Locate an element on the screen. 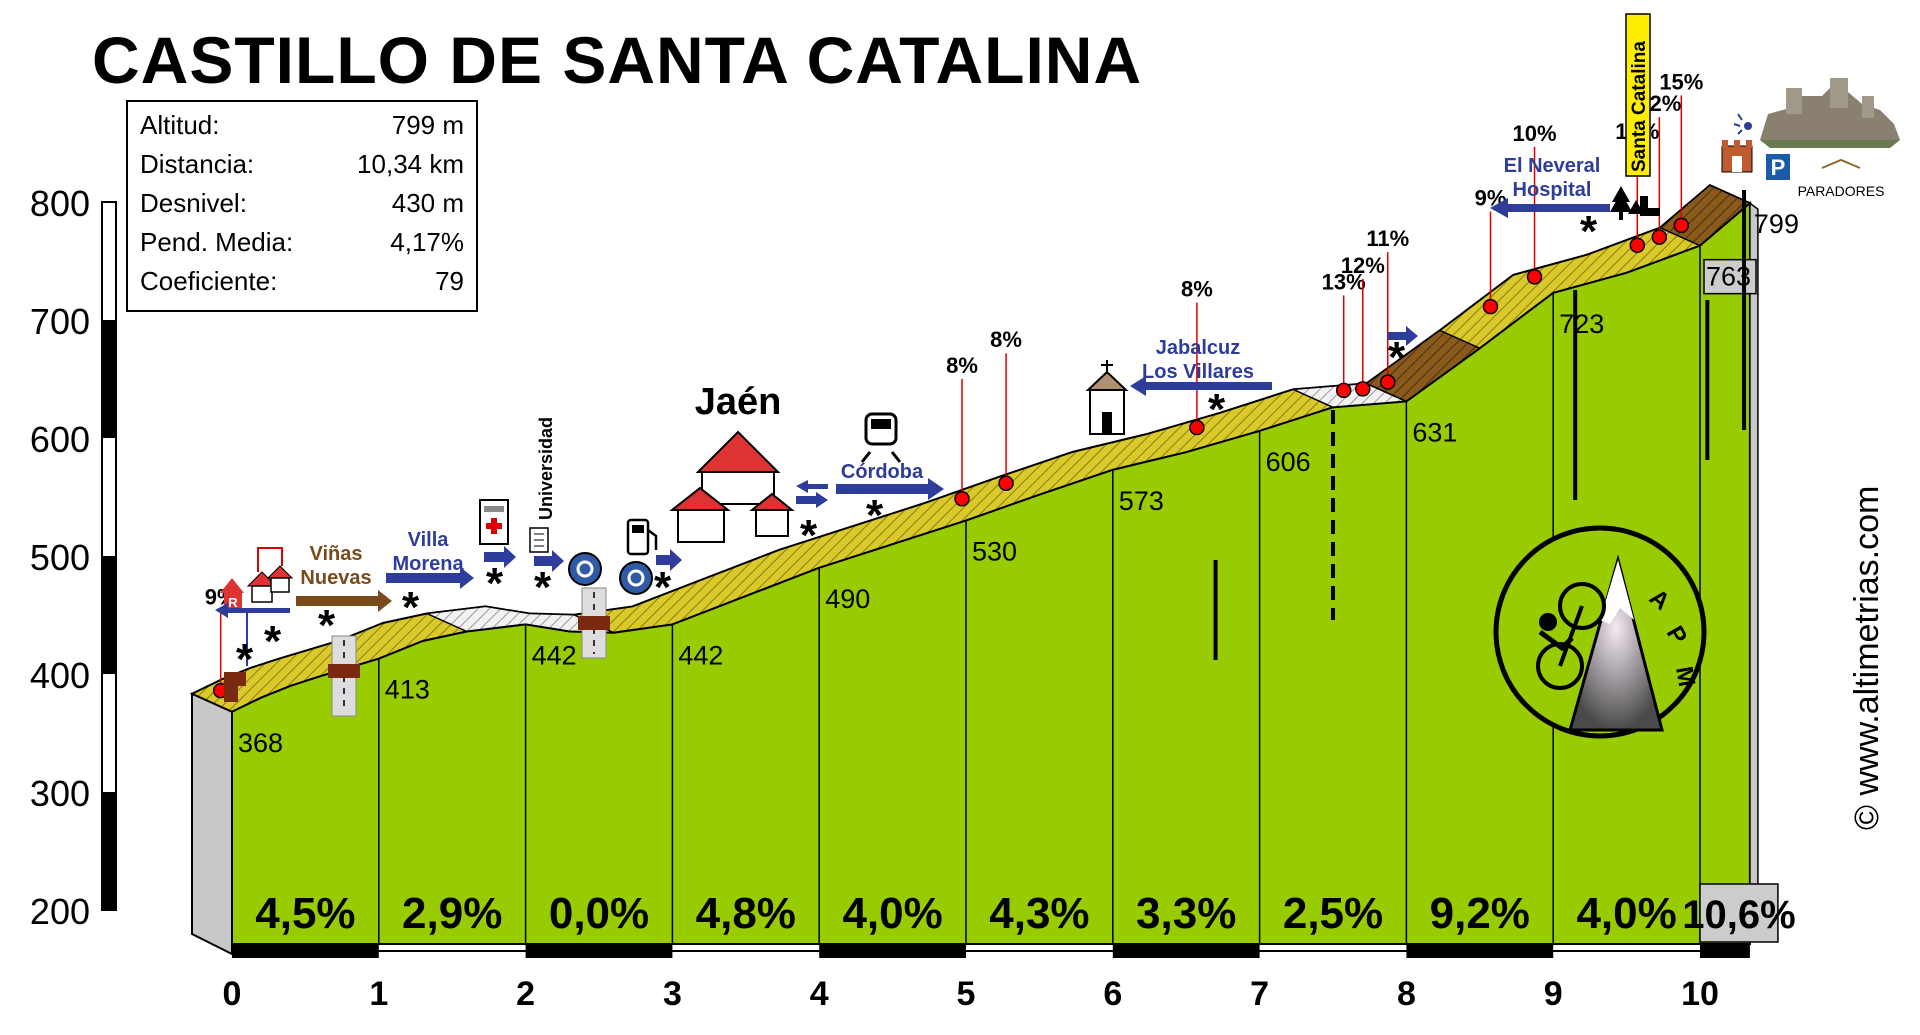 The width and height of the screenshot is (1920, 1035). x-tick-label: 10 is located at coordinates (1700, 994).